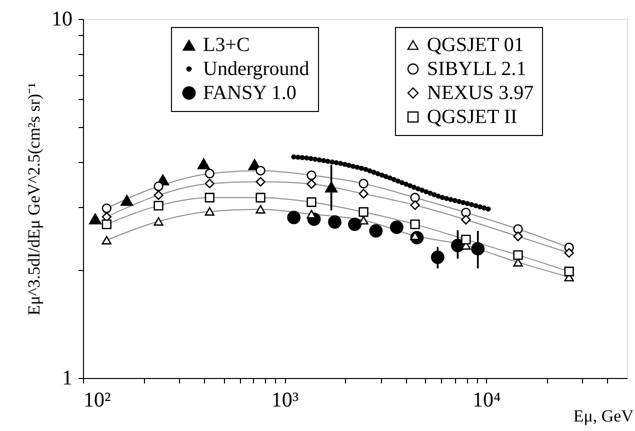  Describe the element at coordinates (249, 93) in the screenshot. I see `legend-label: FANSY 1.0` at that location.